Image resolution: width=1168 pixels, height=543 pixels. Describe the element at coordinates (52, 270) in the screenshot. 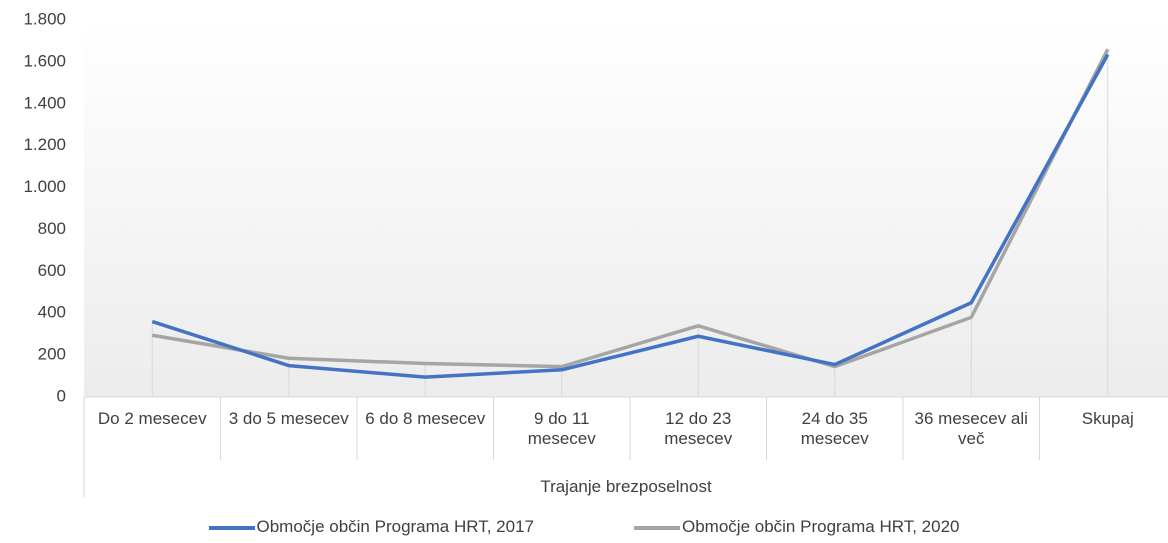

I see `y-tick-label: 600` at that location.